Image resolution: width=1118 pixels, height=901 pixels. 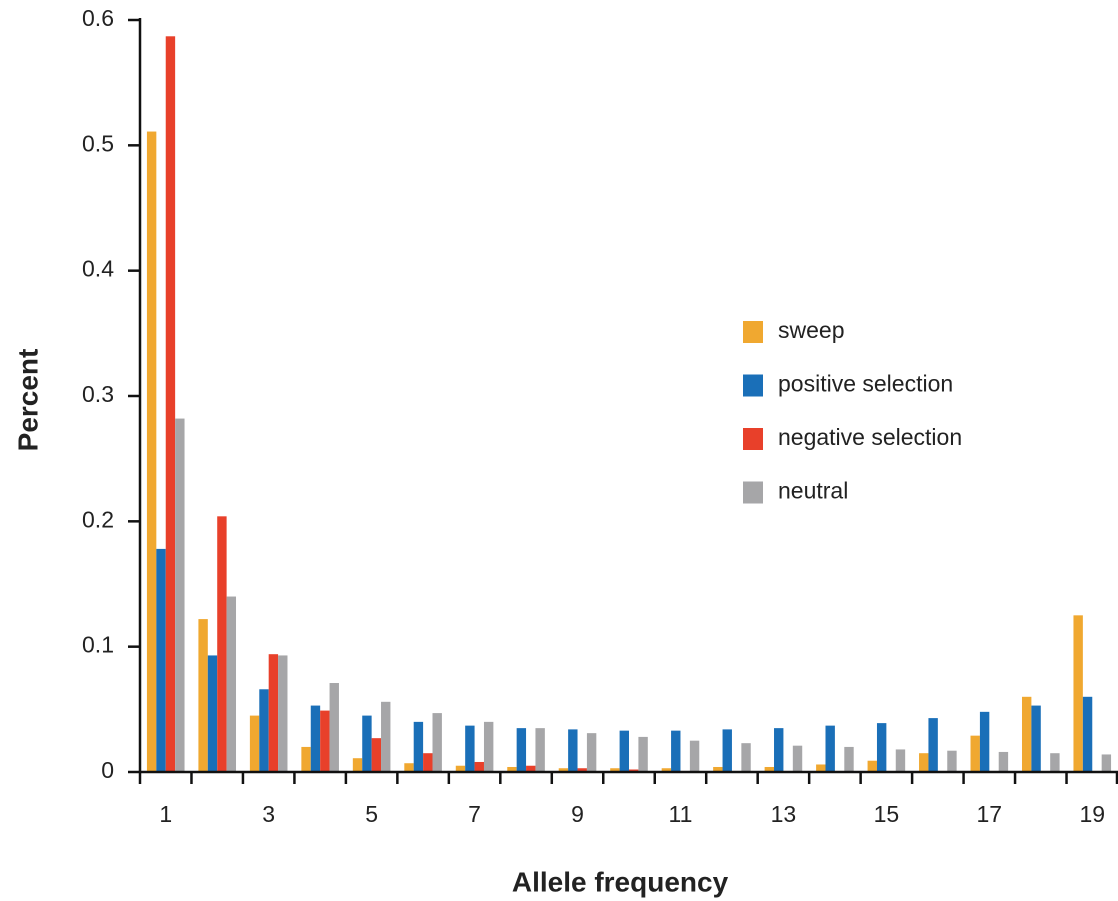 What do you see at coordinates (165, 814) in the screenshot?
I see `x-tick-label: 1` at bounding box center [165, 814].